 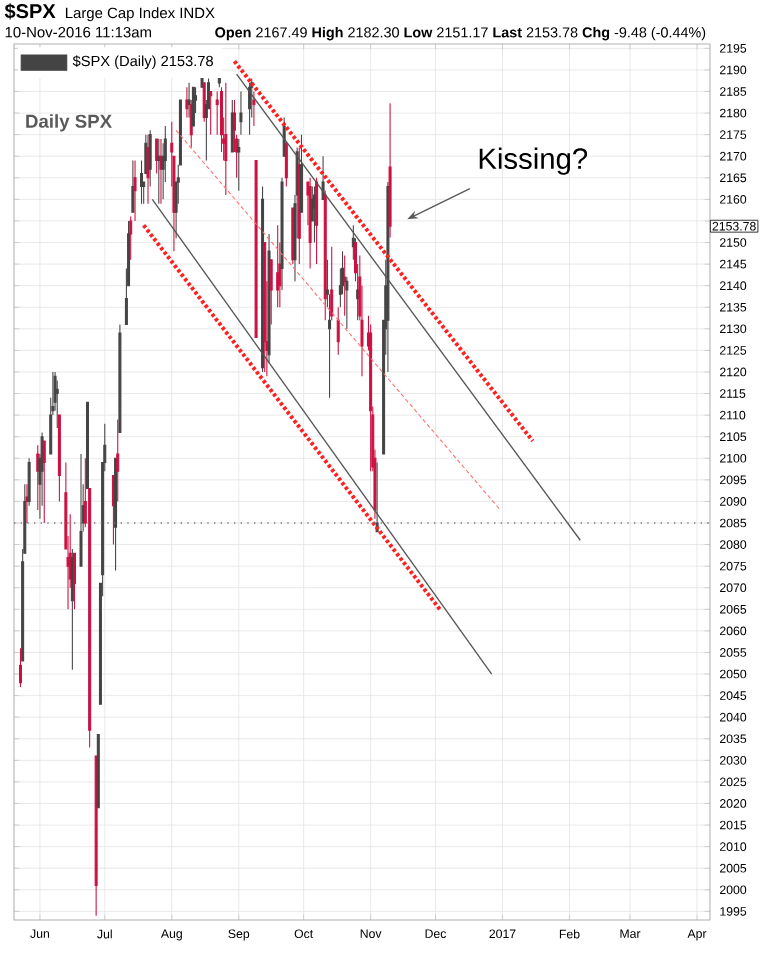 I want to click on annotation: Daily SPX, so click(x=69, y=123).